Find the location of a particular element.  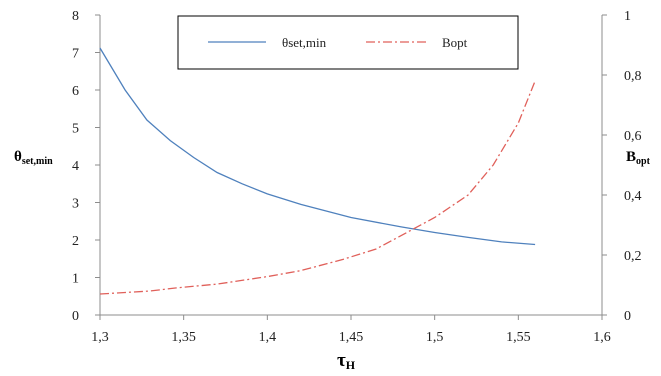

x-tick-label: 1,55 is located at coordinates (518, 337).